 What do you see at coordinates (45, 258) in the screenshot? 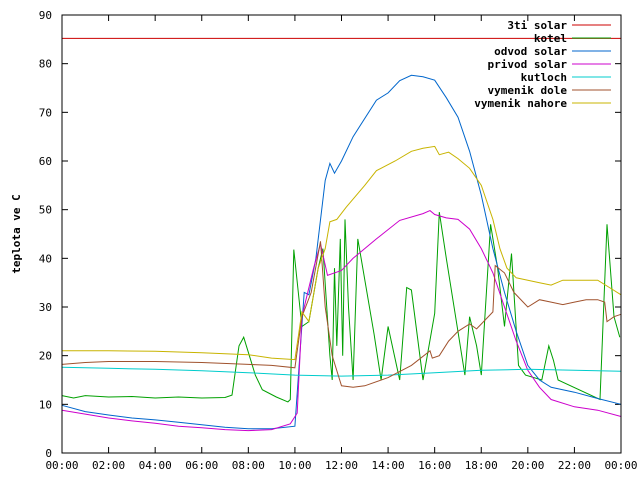
I see `y-tick-label: 40` at bounding box center [45, 258].